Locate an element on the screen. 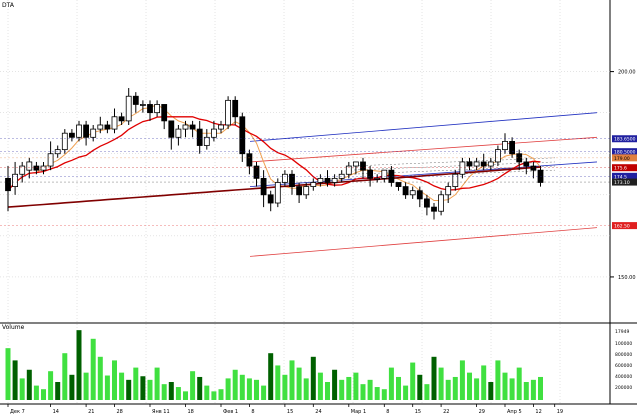  ma-slow-line is located at coordinates (274, 187).